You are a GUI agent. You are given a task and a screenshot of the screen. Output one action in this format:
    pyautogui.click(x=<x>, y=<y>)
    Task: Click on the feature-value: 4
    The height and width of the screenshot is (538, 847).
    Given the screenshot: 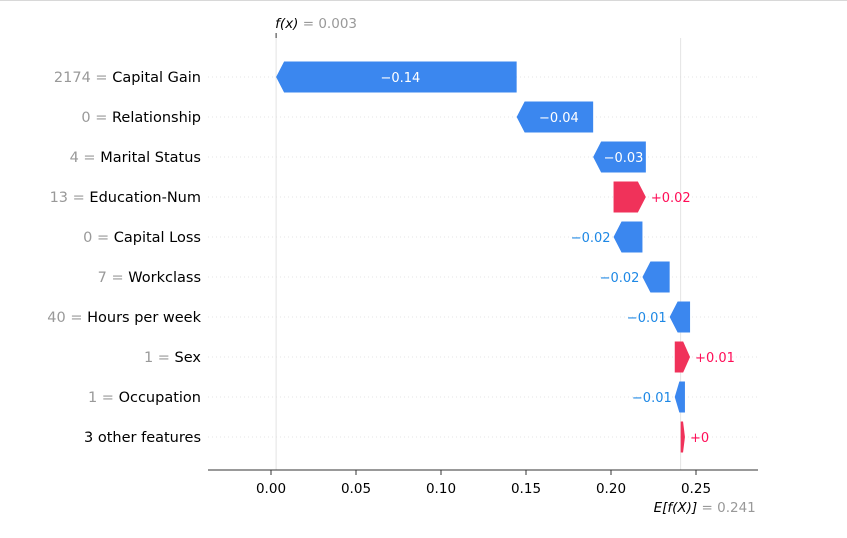 What is the action you would take?
    pyautogui.click(x=74, y=158)
    